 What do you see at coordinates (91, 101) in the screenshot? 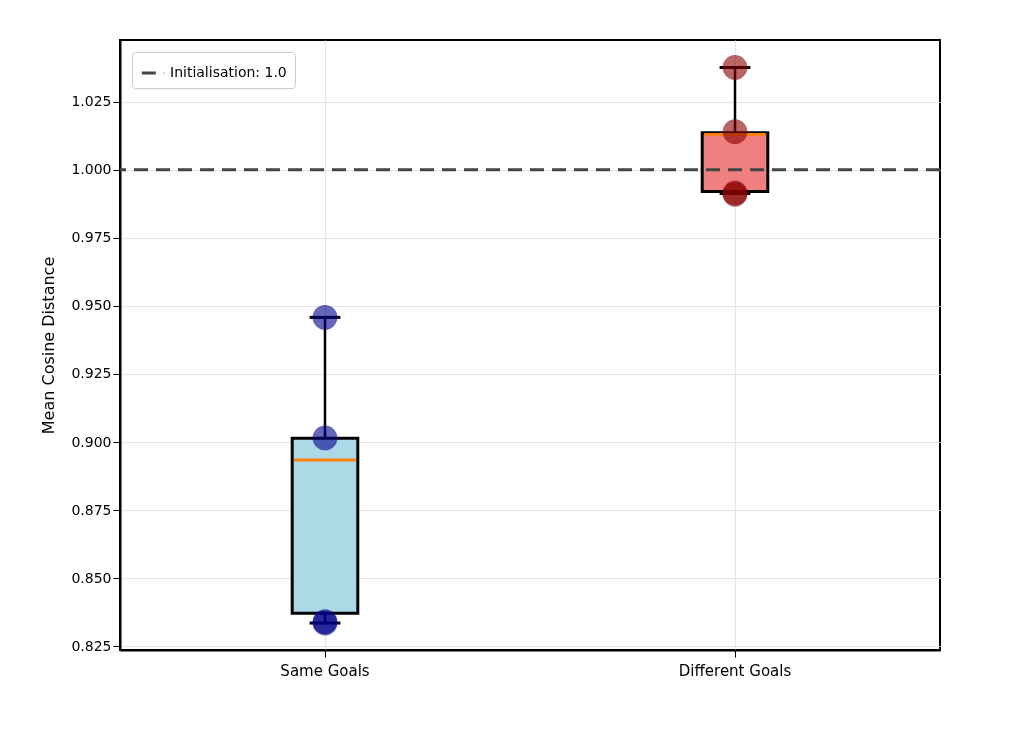
I see `y-tick-label: 1.025` at bounding box center [91, 101].